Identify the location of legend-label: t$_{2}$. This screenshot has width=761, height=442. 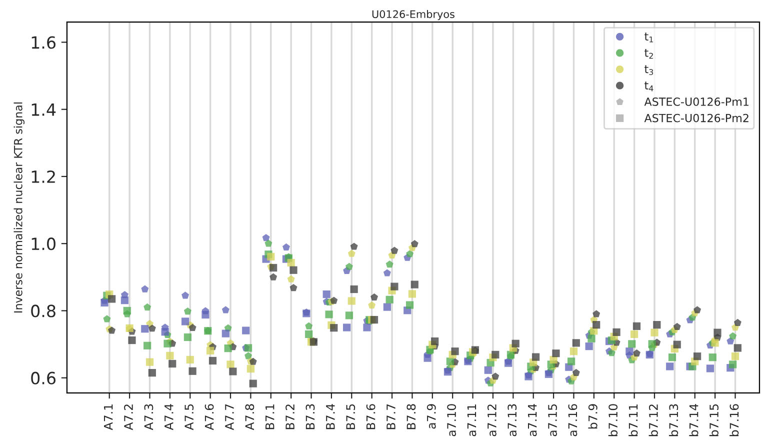
(648, 53).